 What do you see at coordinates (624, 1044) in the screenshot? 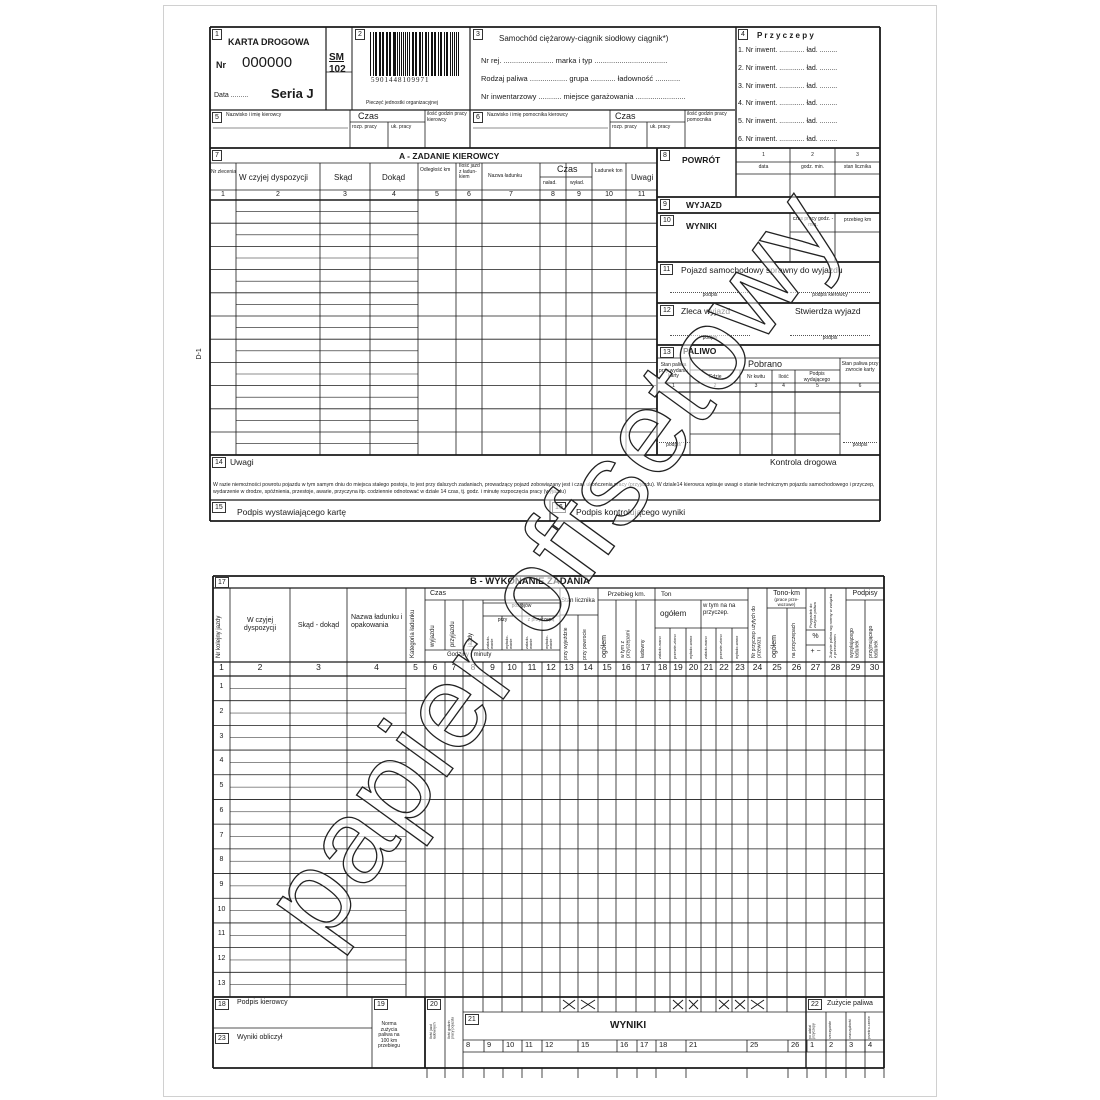
I see `footer-col-number: 16` at bounding box center [624, 1044].